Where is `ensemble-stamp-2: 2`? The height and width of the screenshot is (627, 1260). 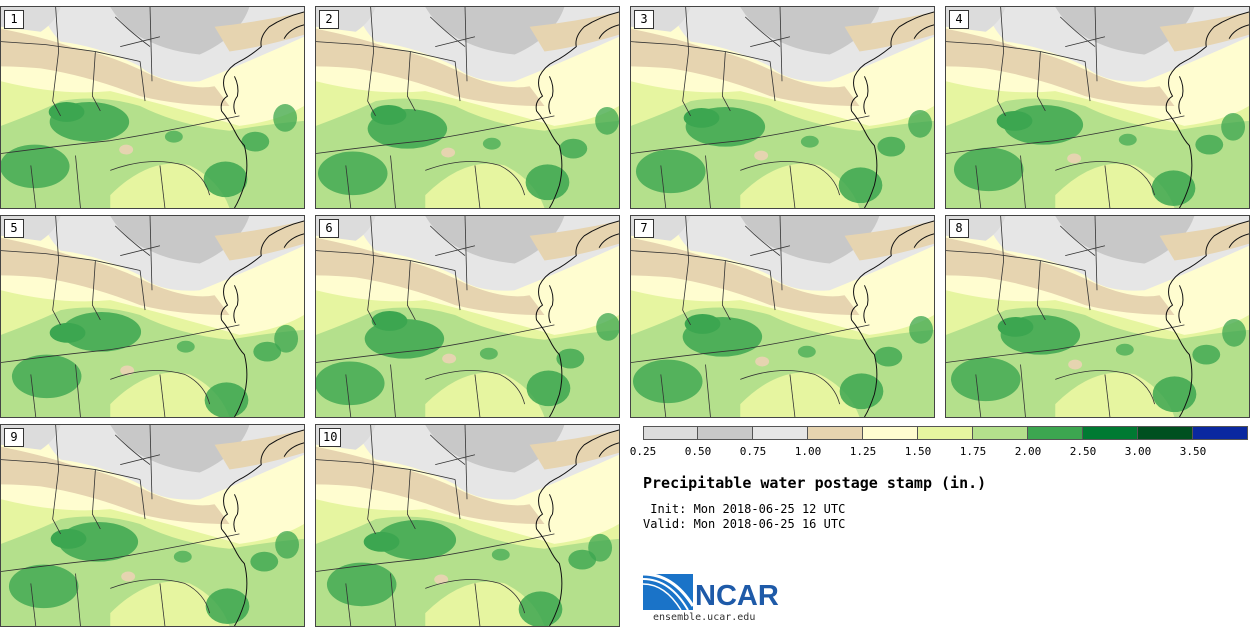
ensemble-stamp-2: 2 is located at coordinates (467, 107).